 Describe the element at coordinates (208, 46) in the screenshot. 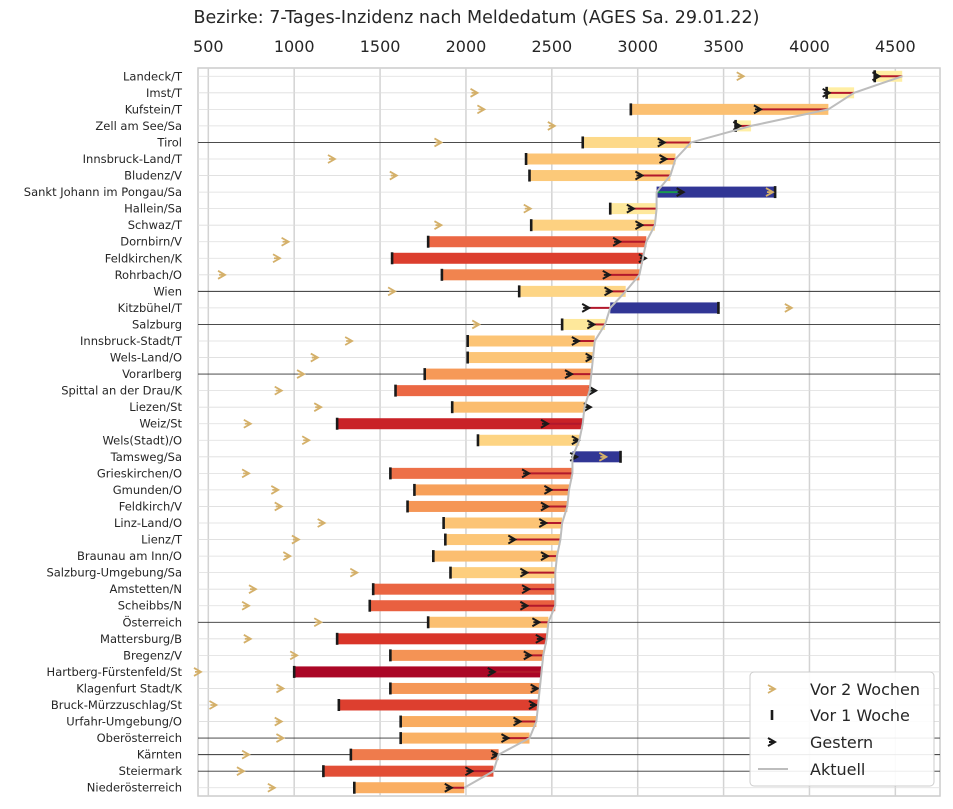

I see `x-tick-label: 500` at that location.